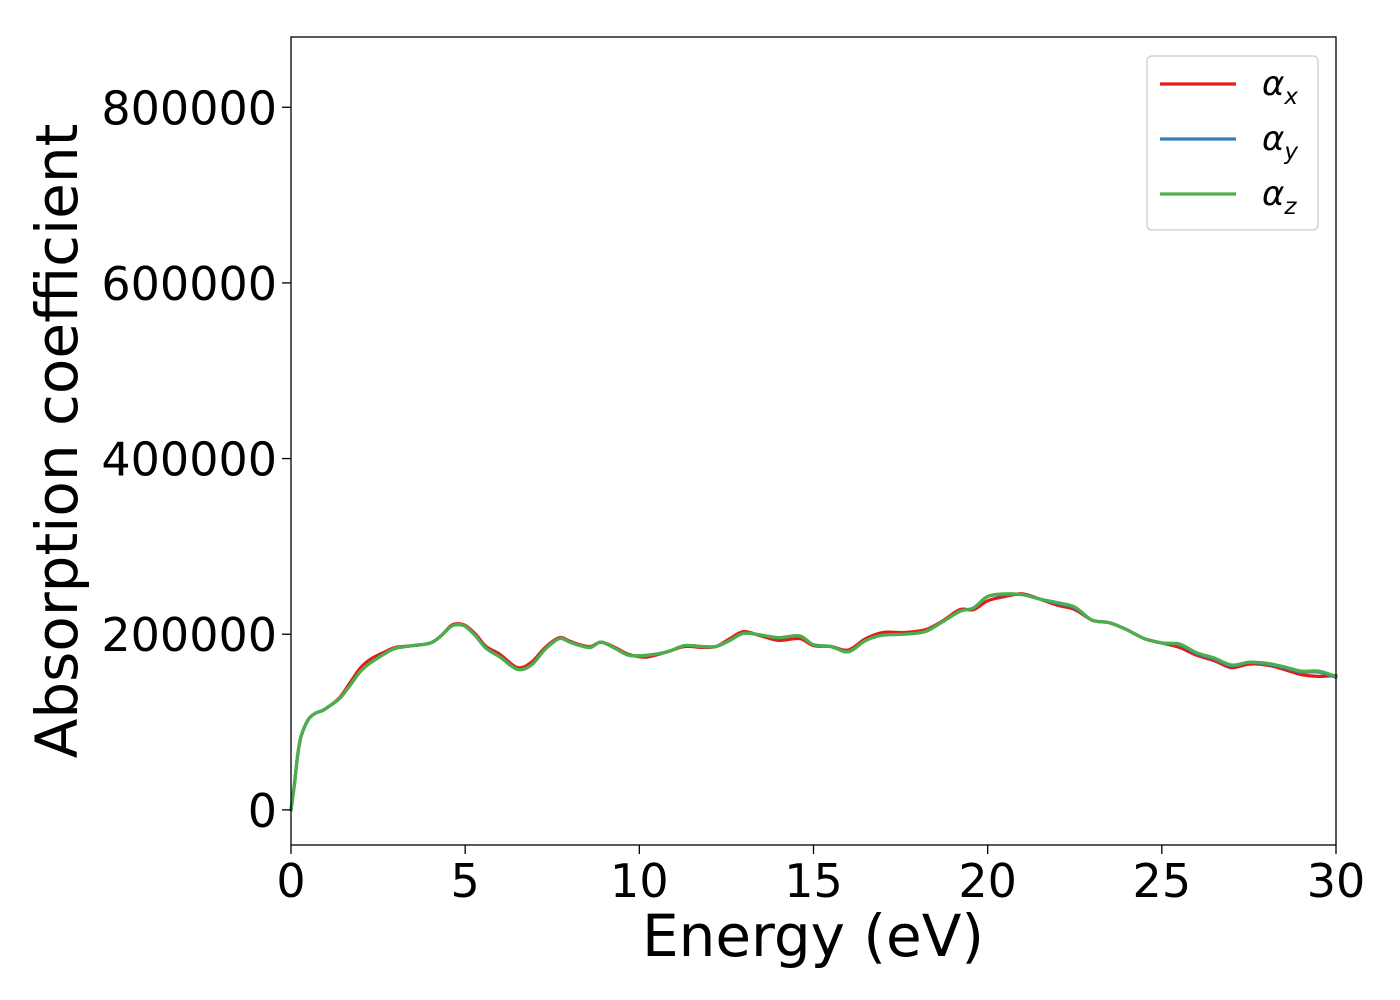  Describe the element at coordinates (813, 881) in the screenshot. I see `x-tick-label: 15` at that location.